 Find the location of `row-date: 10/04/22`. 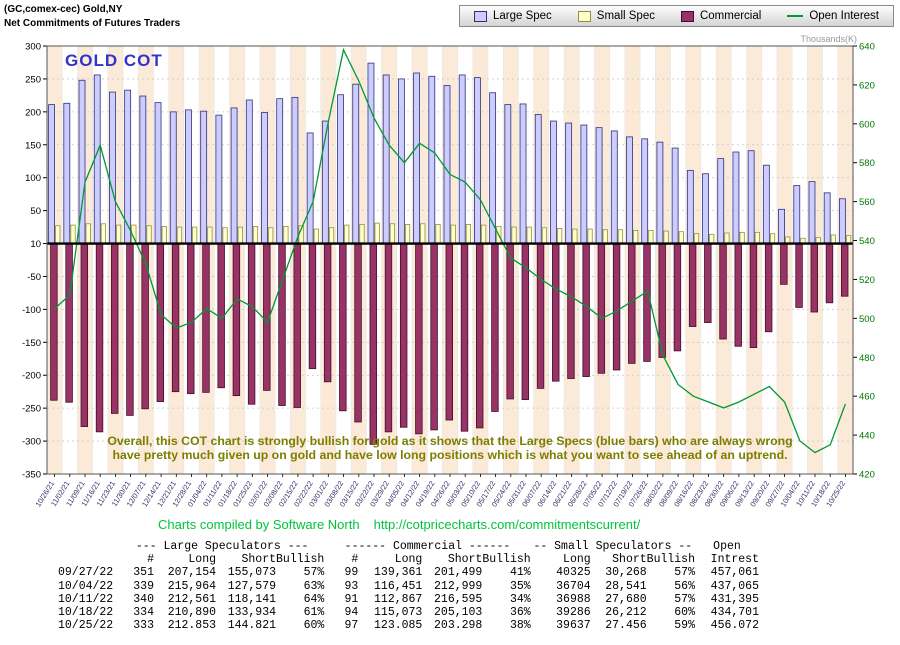

row-date: 10/04/22 is located at coordinates (86, 586).